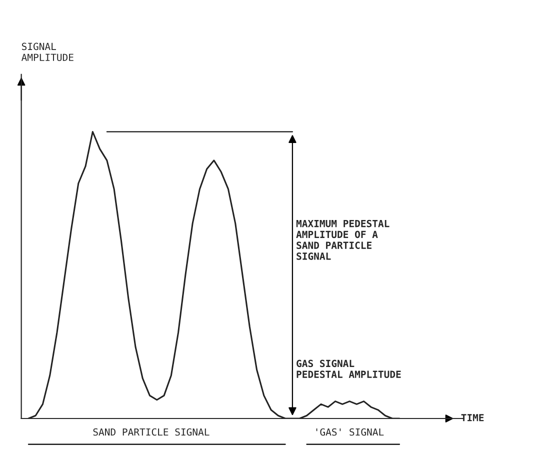 The height and width of the screenshot is (465, 533). Describe the element at coordinates (350, 432) in the screenshot. I see `text: 'GAS' SIGNAL` at that location.